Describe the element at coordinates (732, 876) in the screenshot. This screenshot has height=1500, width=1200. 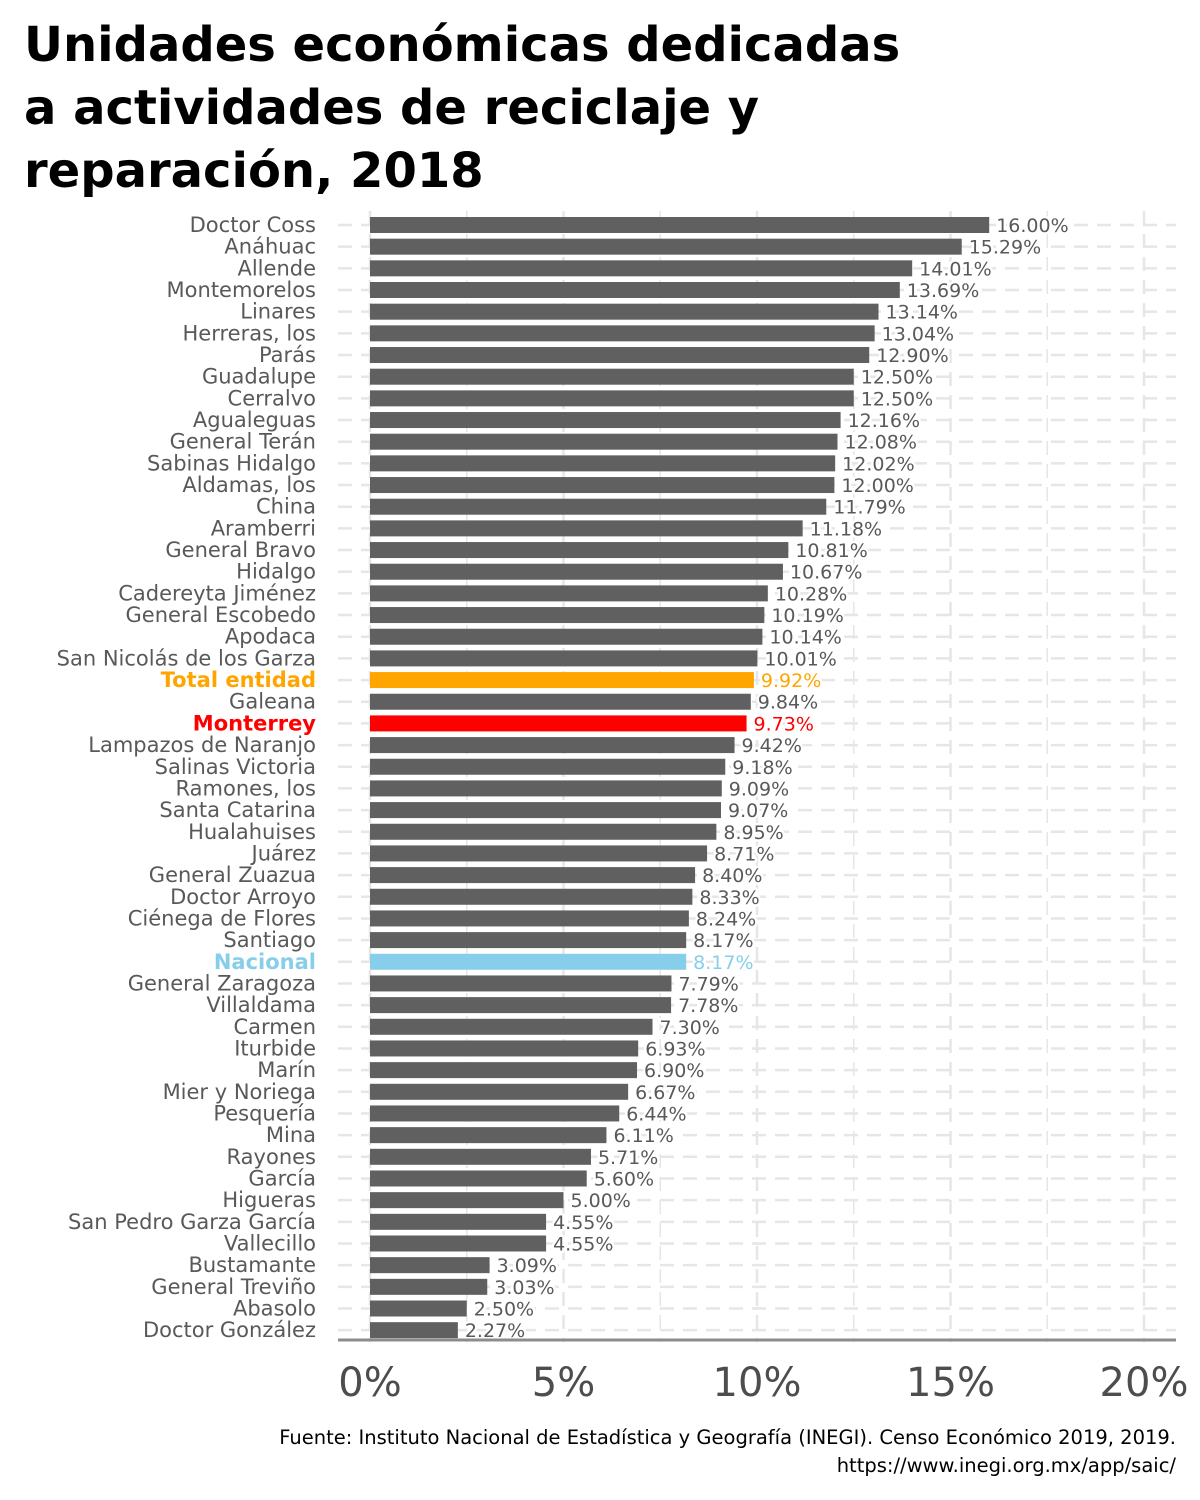
I see `value-label: 8.40%` at that location.